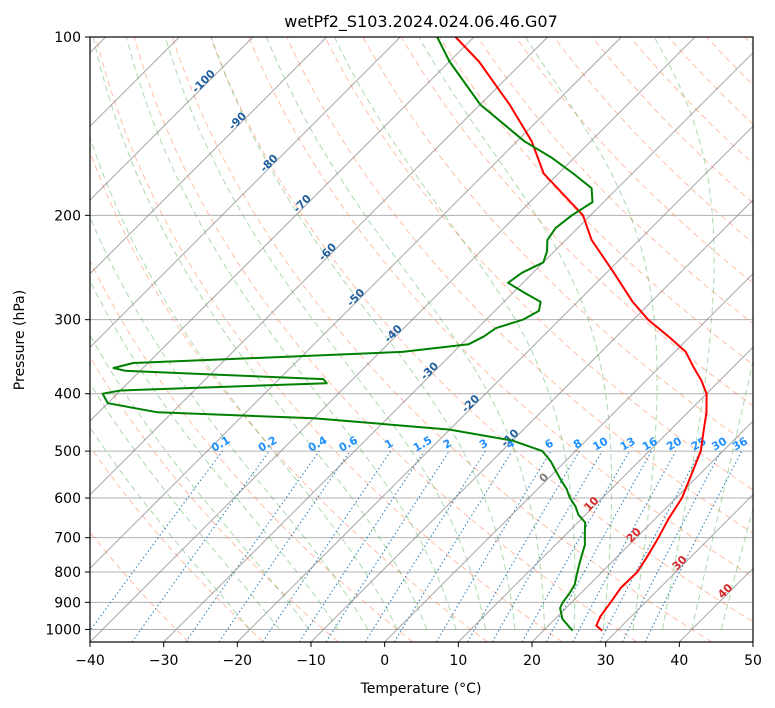  Describe the element at coordinates (238, 661) in the screenshot. I see `x-tick-label: −20` at that location.